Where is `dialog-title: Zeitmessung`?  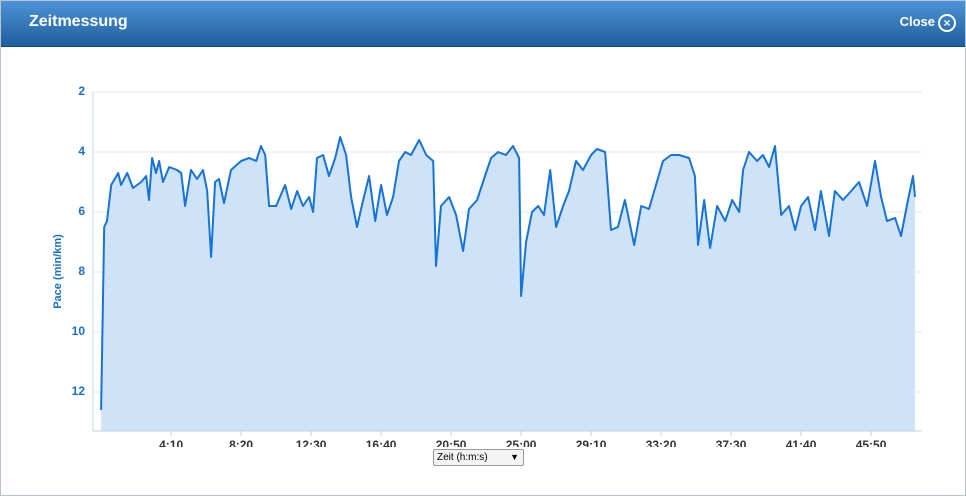
dialog-title: Zeitmessung is located at coordinates (78, 21).